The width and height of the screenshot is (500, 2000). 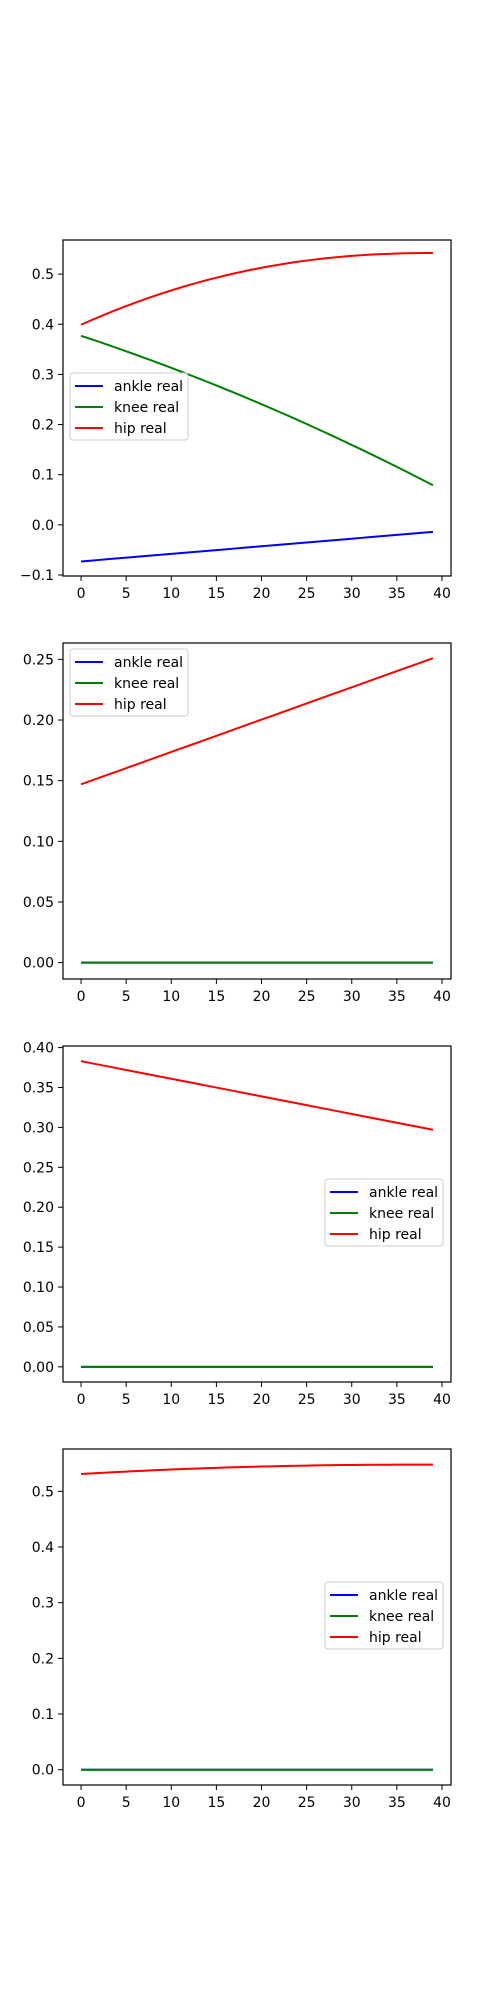 What do you see at coordinates (38, 1089) in the screenshot?
I see `y-tick-label: 0.35` at bounding box center [38, 1089].